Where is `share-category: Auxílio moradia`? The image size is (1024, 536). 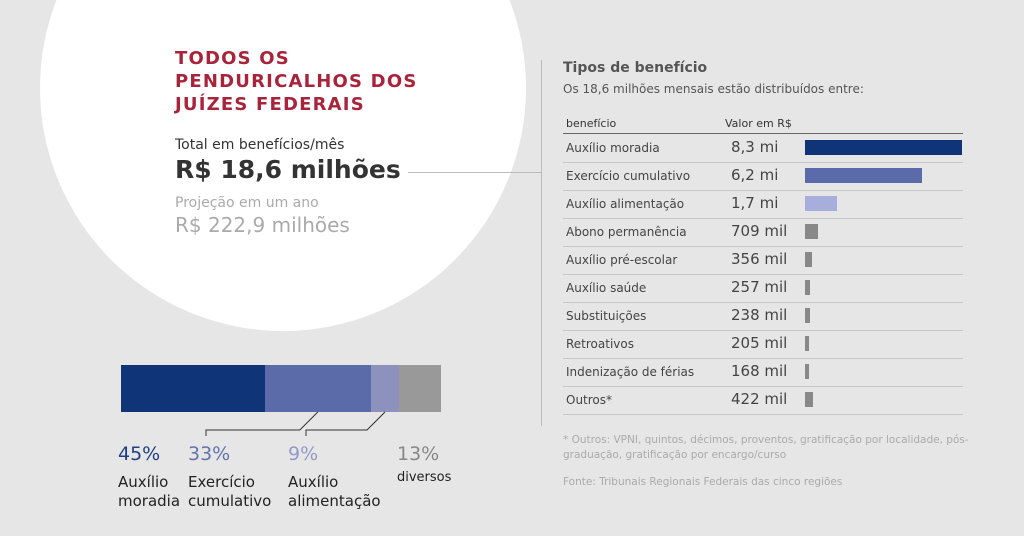 share-category: Auxílio moradia is located at coordinates (149, 492).